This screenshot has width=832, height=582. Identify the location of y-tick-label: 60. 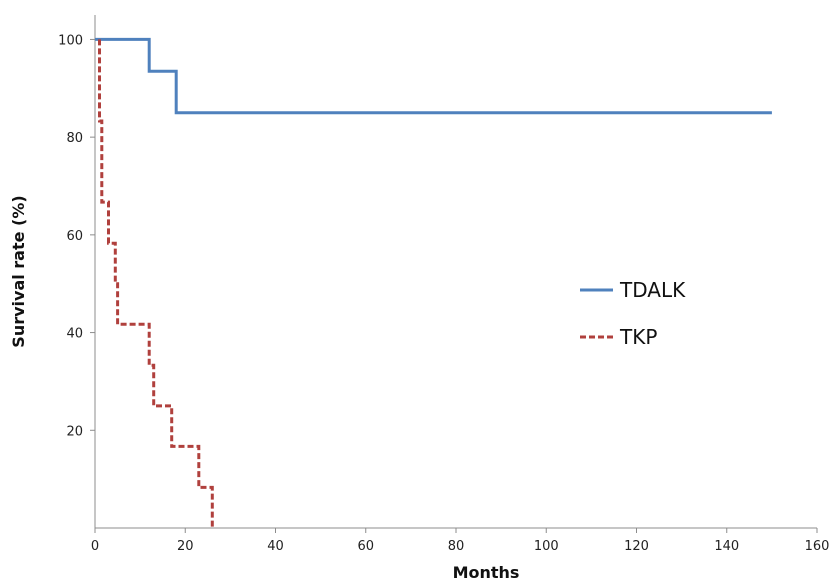
(74, 236).